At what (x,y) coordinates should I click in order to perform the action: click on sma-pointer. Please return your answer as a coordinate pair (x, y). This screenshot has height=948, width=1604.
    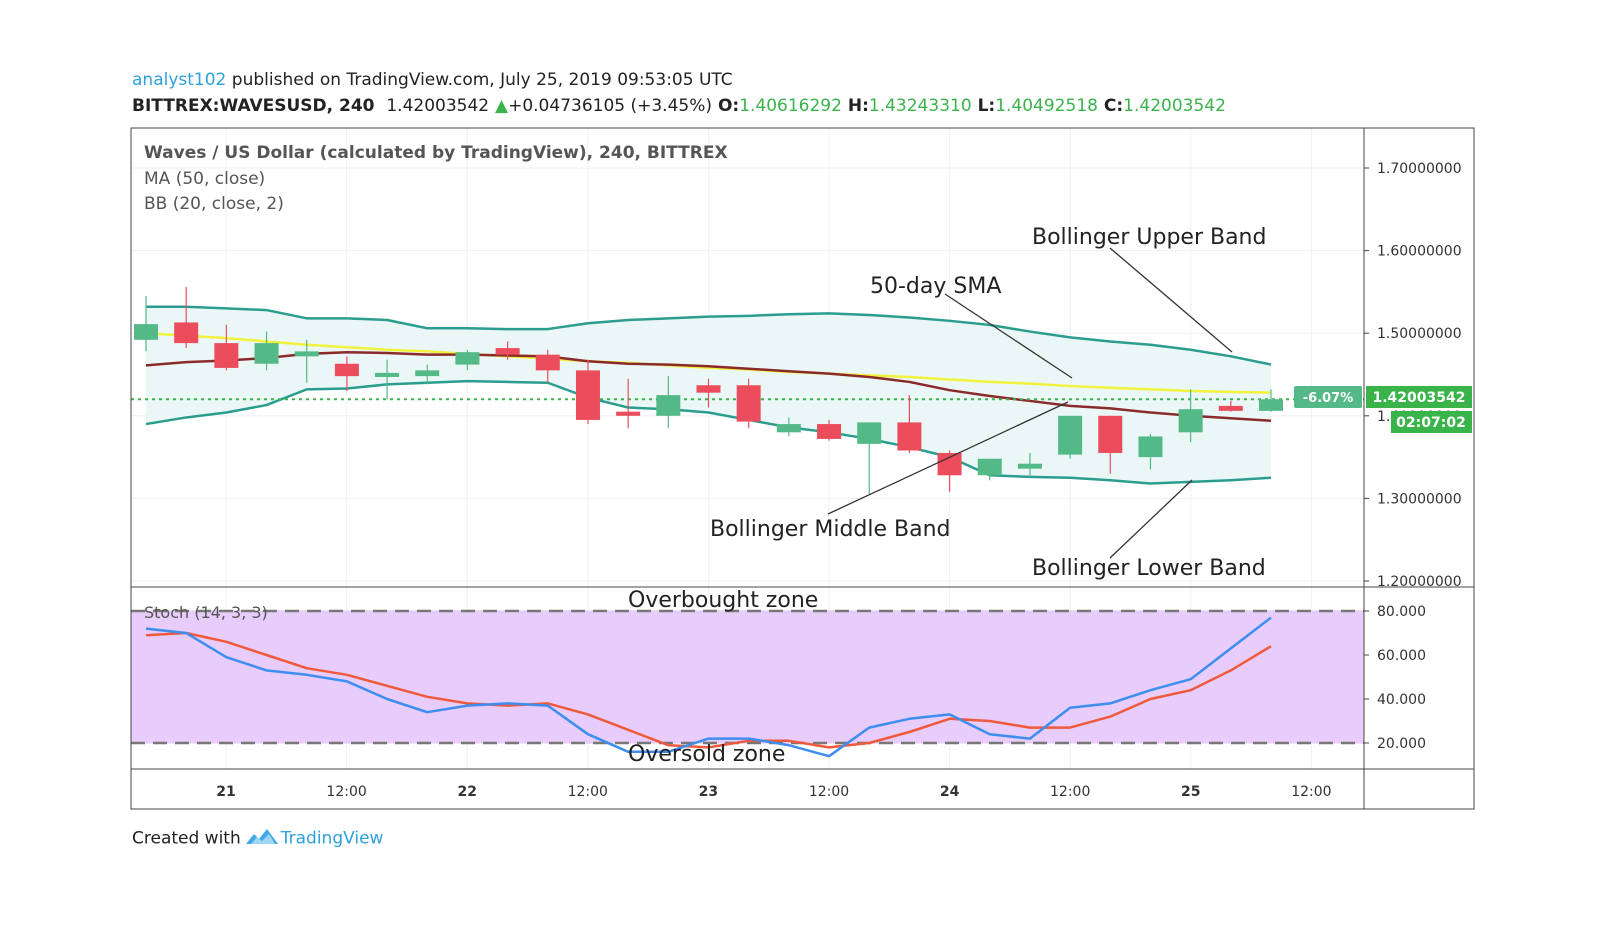
    Looking at the image, I should click on (1008, 336).